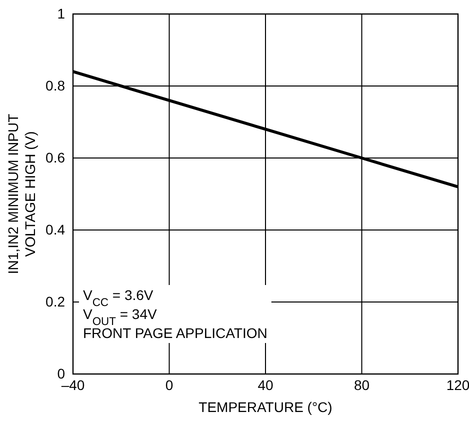 The width and height of the screenshot is (469, 432). I want to click on x-tick-label: 0, so click(169, 384).